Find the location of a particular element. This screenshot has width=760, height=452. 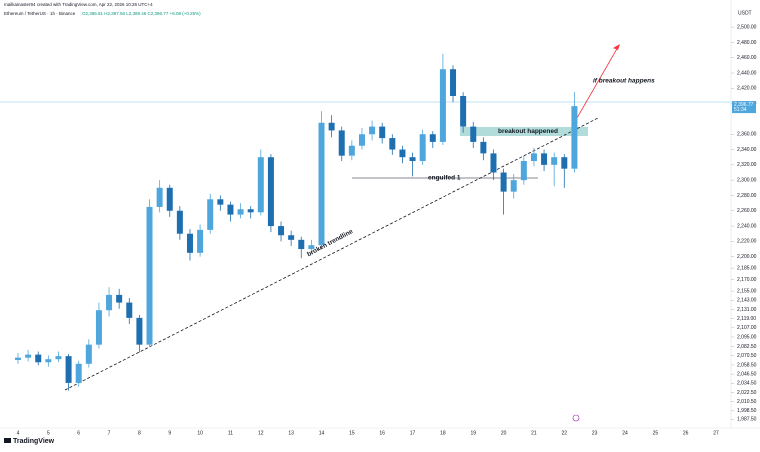

event-icon is located at coordinates (576, 418).